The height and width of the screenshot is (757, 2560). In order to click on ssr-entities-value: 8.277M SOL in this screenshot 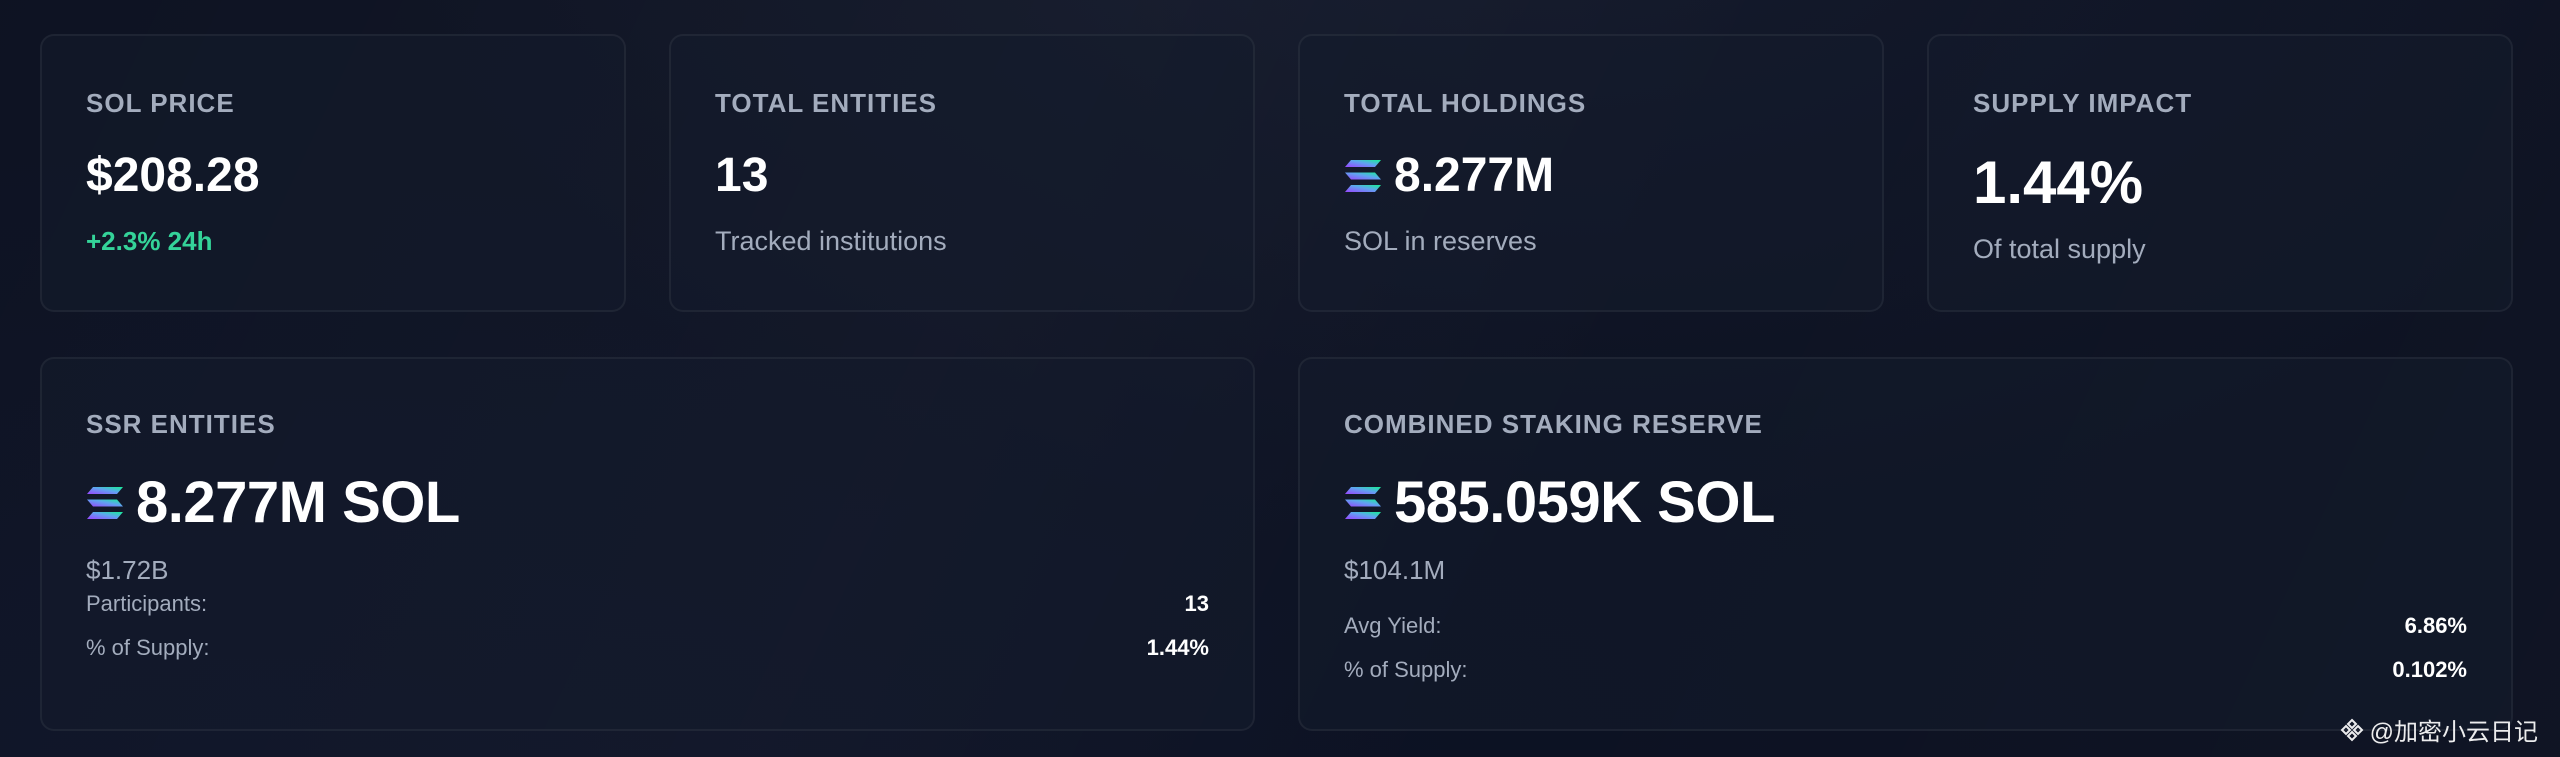, I will do `click(298, 502)`.